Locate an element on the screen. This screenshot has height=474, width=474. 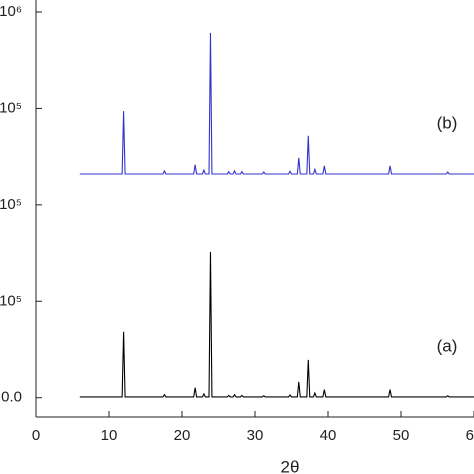
x-tick-label: 50 is located at coordinates (401, 435).